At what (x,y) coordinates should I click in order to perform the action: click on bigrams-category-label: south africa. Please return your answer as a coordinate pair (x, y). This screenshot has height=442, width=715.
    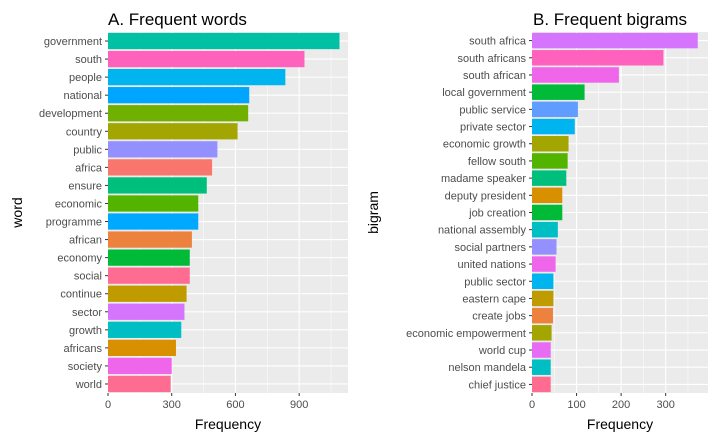
    Looking at the image, I should click on (498, 42).